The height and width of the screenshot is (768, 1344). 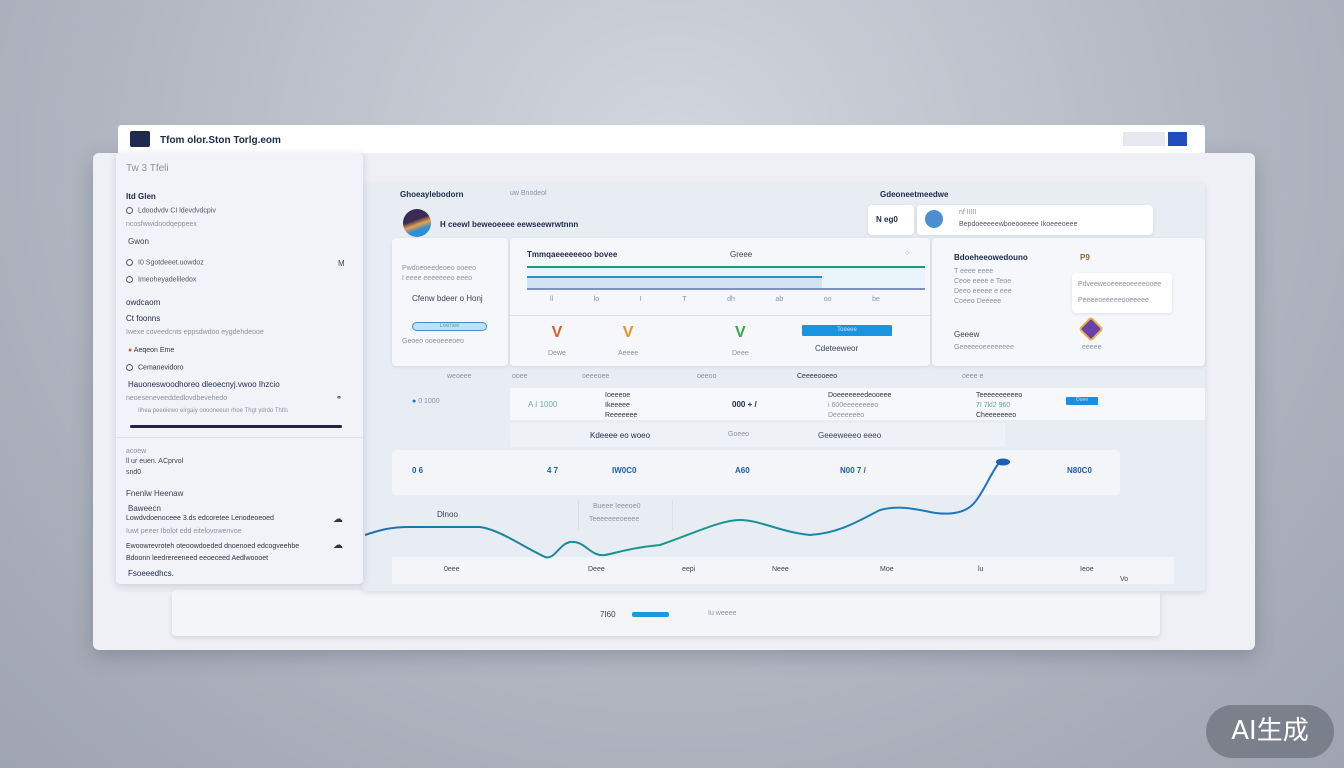 I want to click on left-button: Leenee, so click(x=449, y=326).